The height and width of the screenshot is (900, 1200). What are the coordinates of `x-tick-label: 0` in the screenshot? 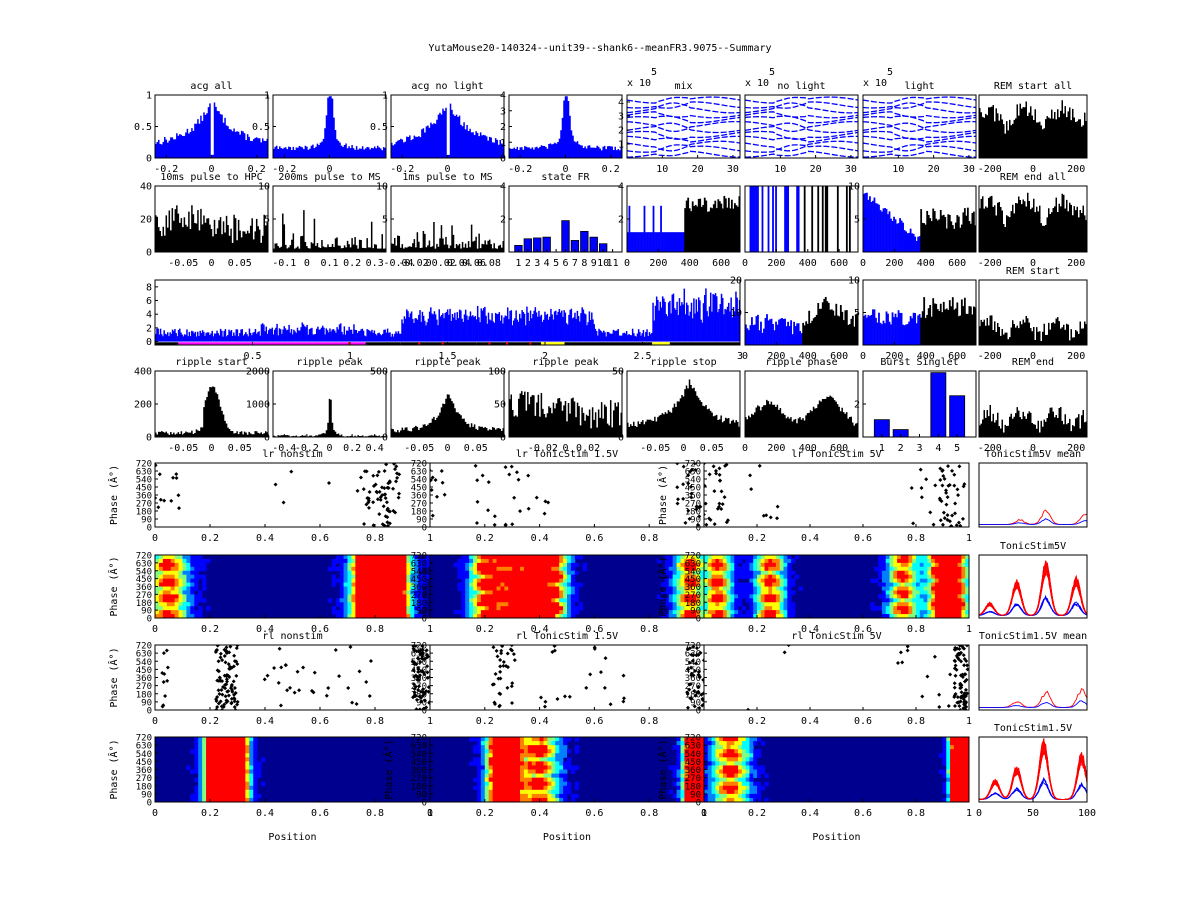 It's located at (683, 448).